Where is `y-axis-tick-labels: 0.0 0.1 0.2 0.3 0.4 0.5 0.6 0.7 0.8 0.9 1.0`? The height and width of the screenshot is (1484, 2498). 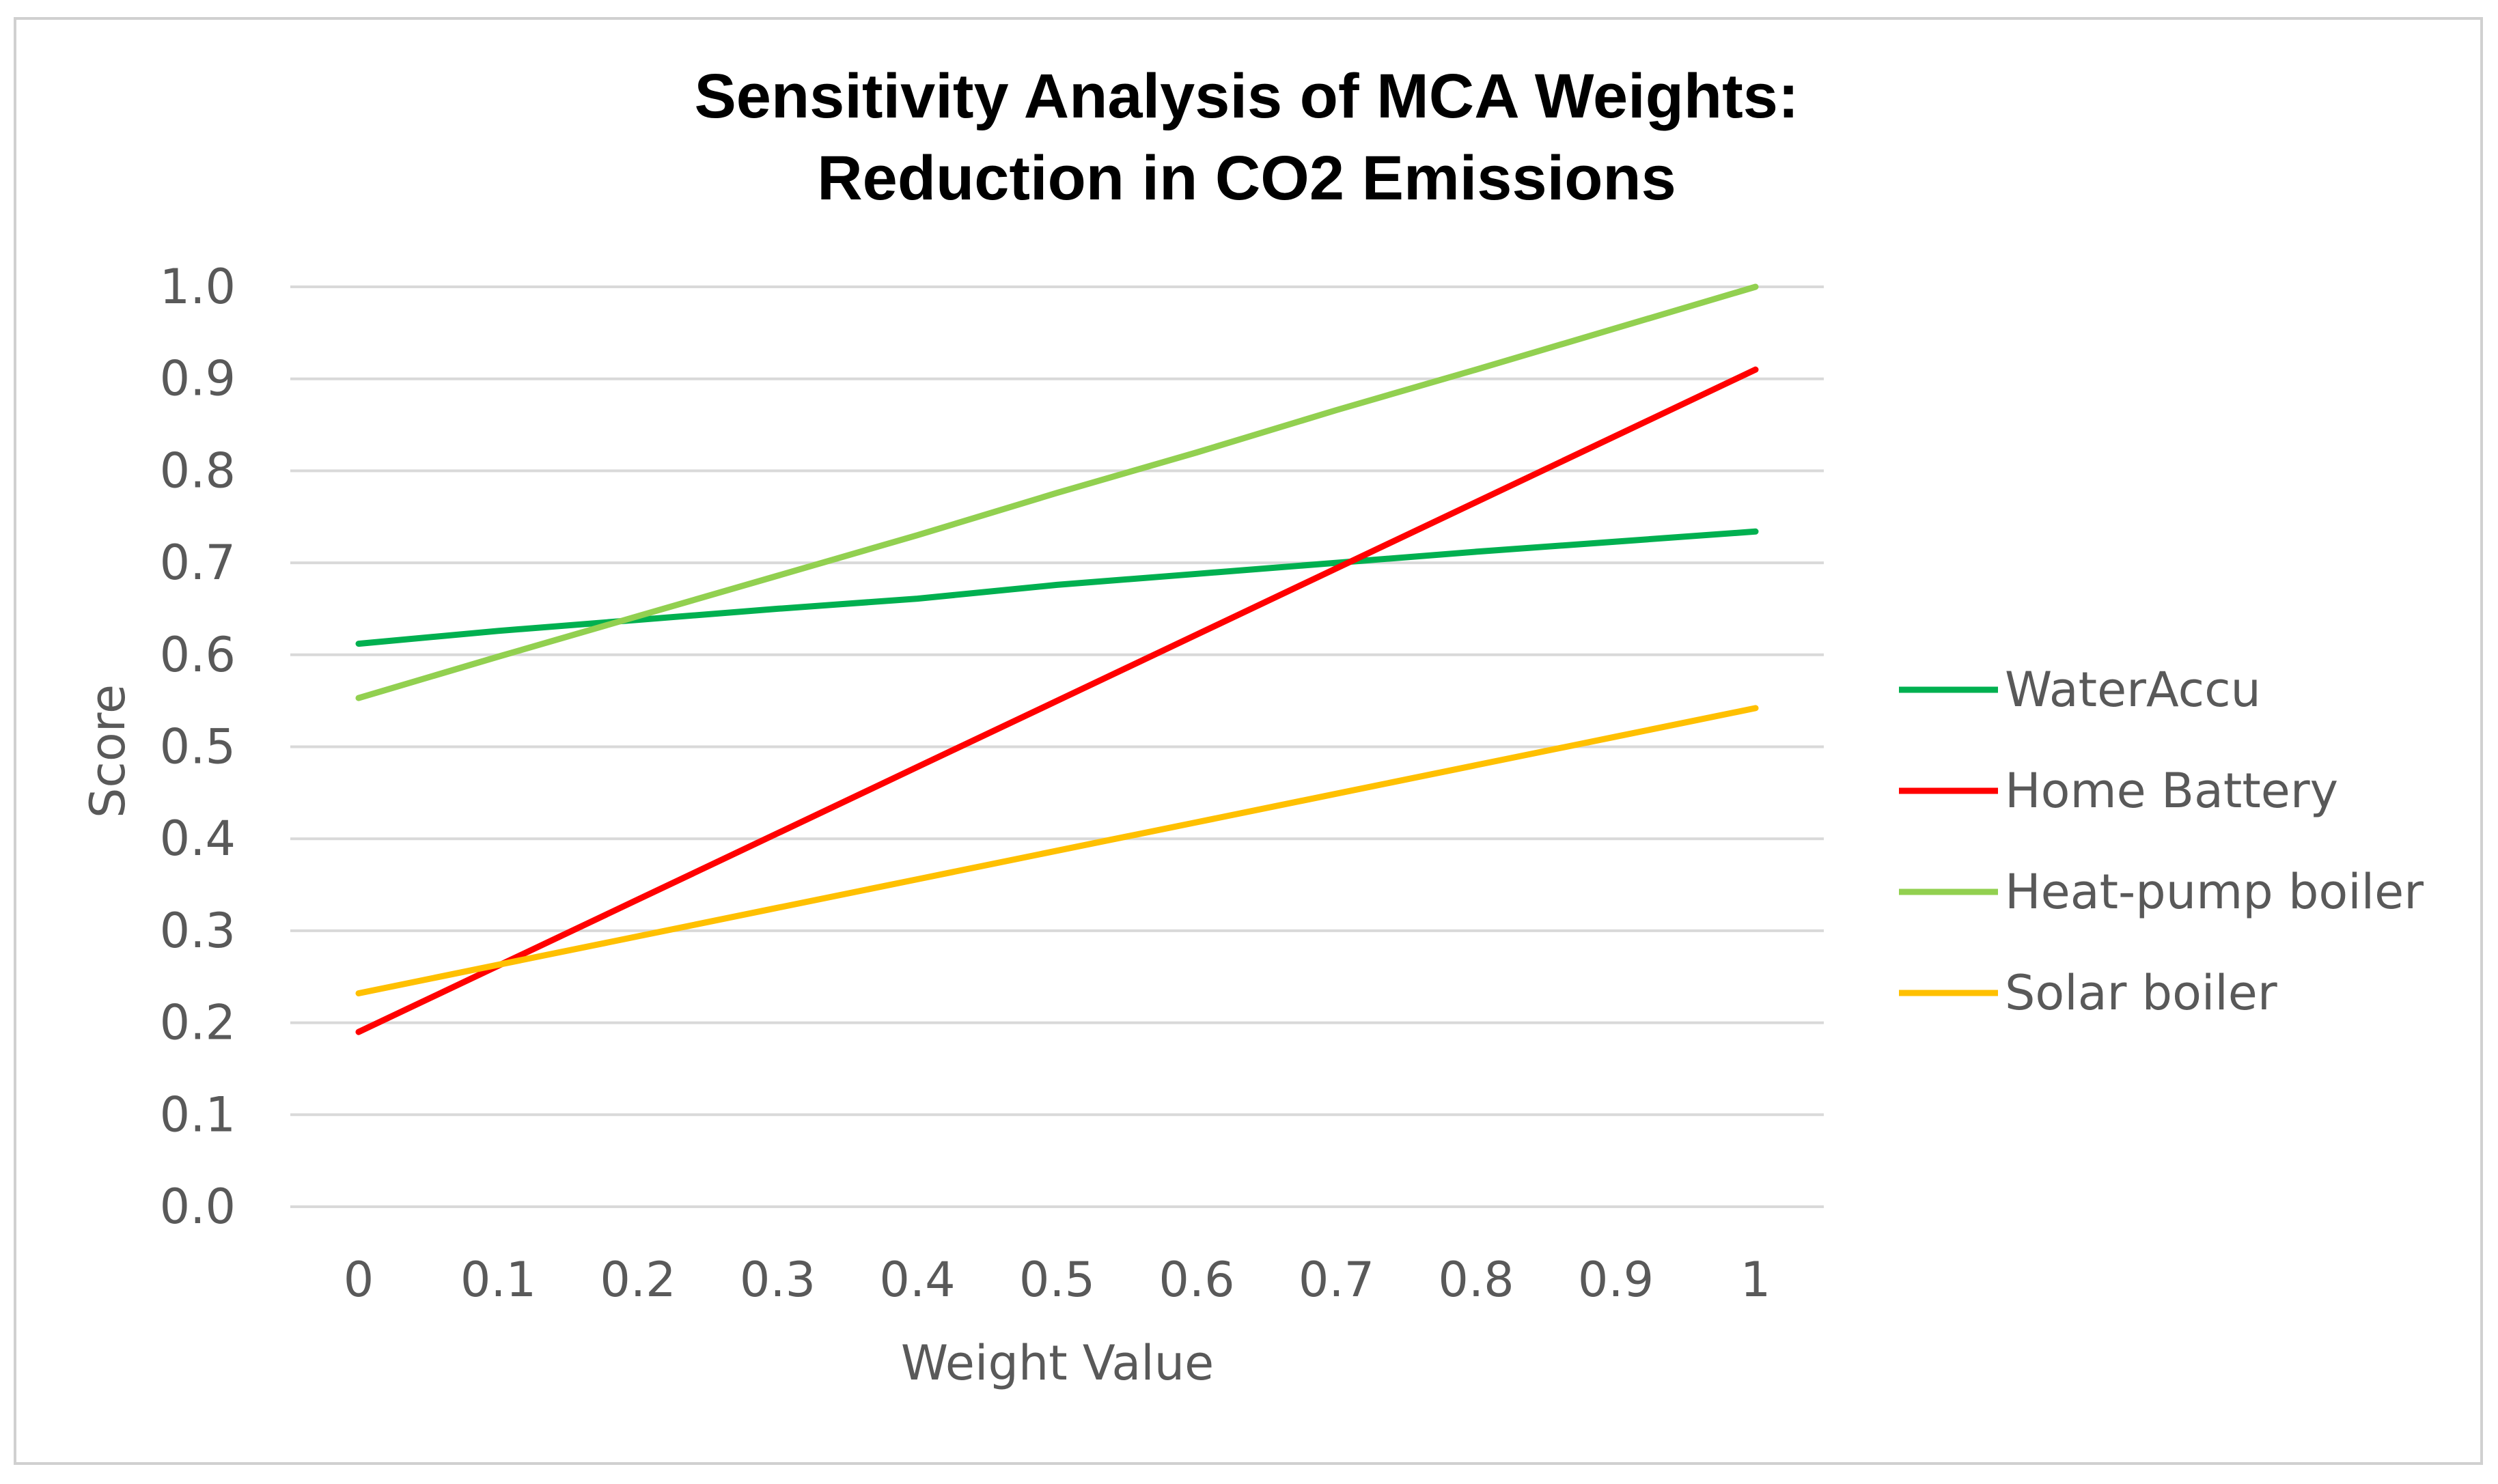
y-axis-tick-labels: 0.0 0.1 0.2 0.3 0.4 0.5 0.6 0.7 0.8 0.9 1.0 is located at coordinates (198, 747).